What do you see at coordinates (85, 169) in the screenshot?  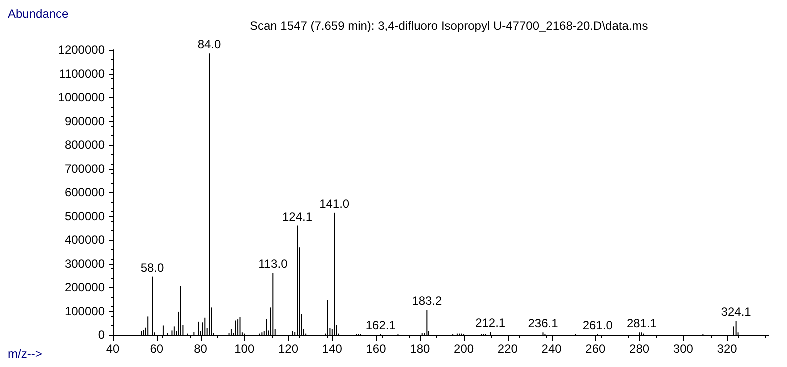 I see `y-tick-label: 700000` at bounding box center [85, 169].